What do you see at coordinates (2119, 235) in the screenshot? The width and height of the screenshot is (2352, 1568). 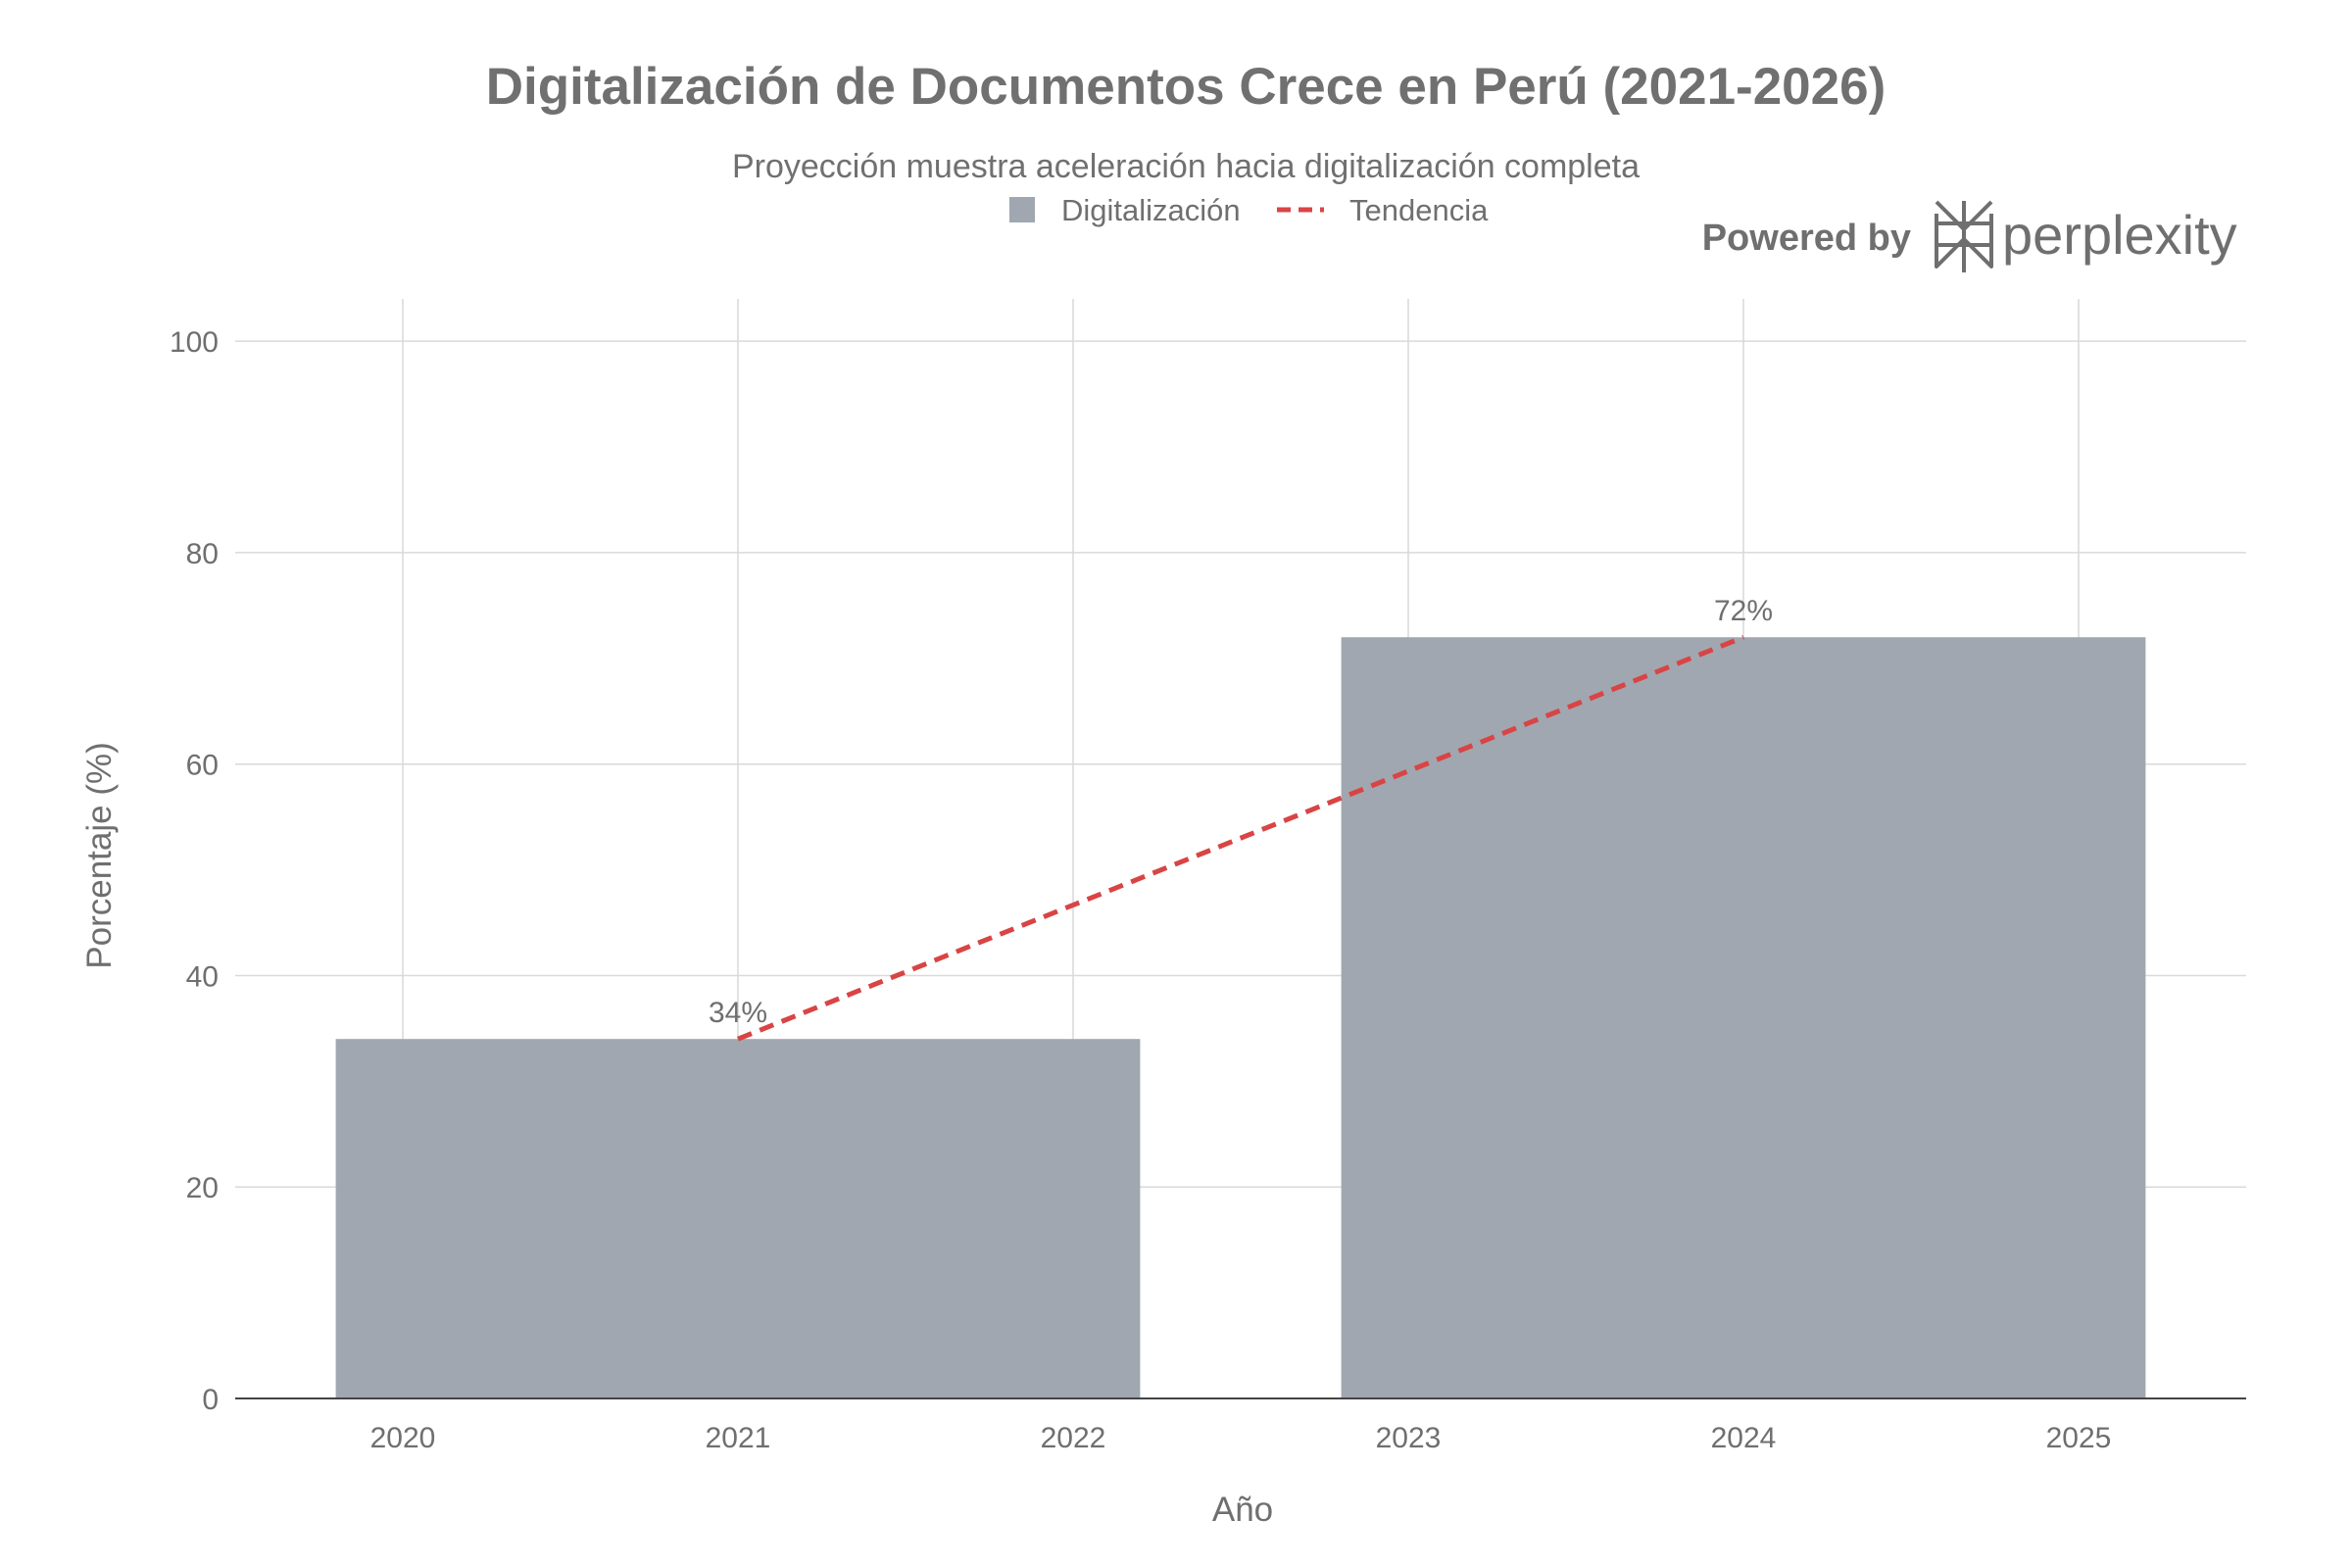 I see `perplexity-wordmark: perplexity` at bounding box center [2119, 235].